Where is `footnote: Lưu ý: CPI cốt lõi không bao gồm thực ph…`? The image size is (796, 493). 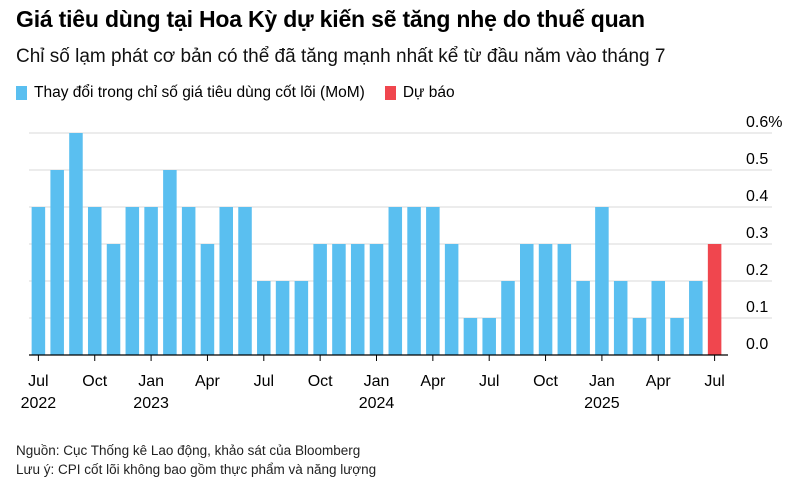
footnote: Lưu ý: CPI cốt lõi không bao gồm thực ph… is located at coordinates (196, 469).